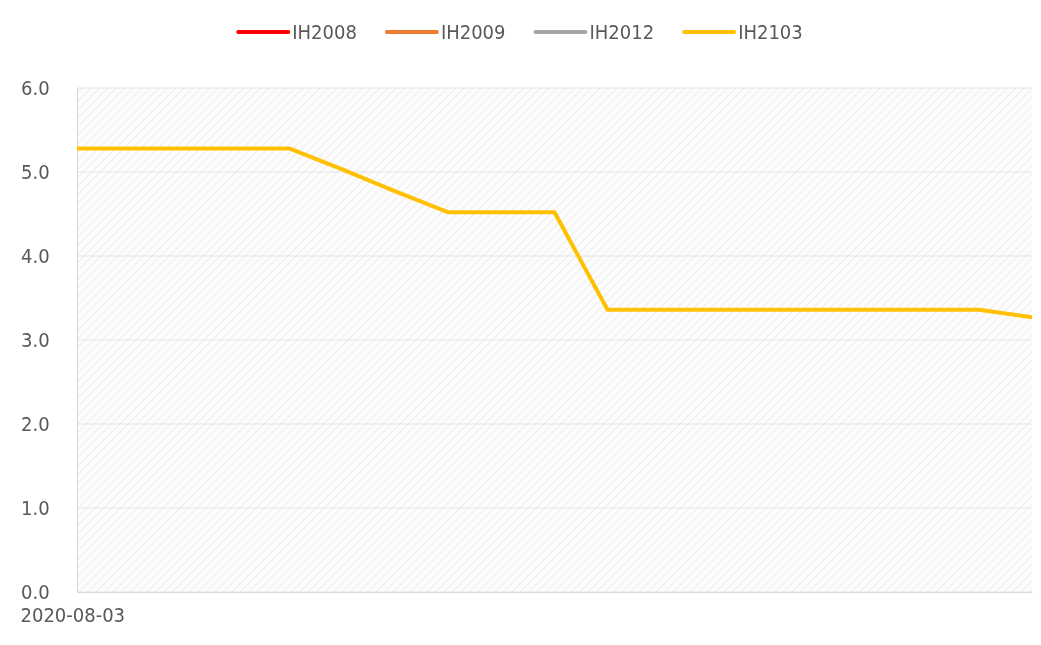  What do you see at coordinates (35, 339) in the screenshot?
I see `y-tick-label: 3.0` at bounding box center [35, 339].